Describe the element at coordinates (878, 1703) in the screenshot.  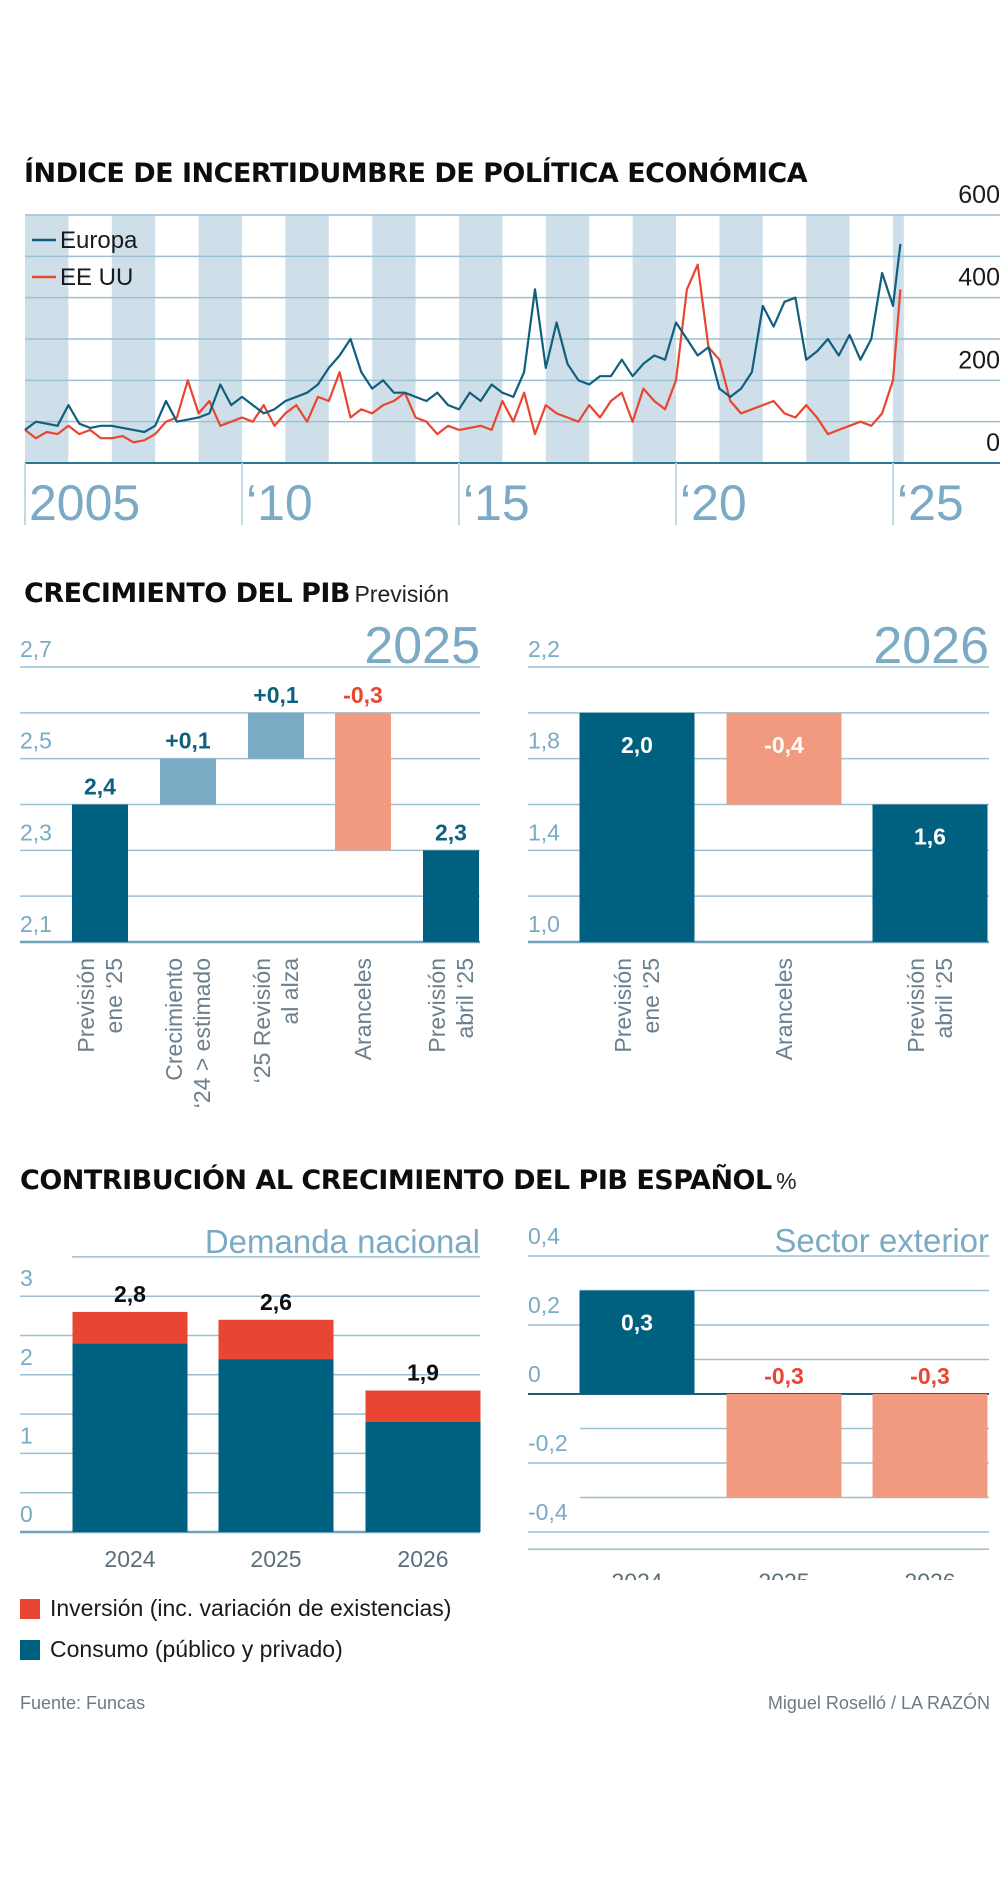
I see `credit-note: Miguel Roselló / LA RAZÓN` at that location.